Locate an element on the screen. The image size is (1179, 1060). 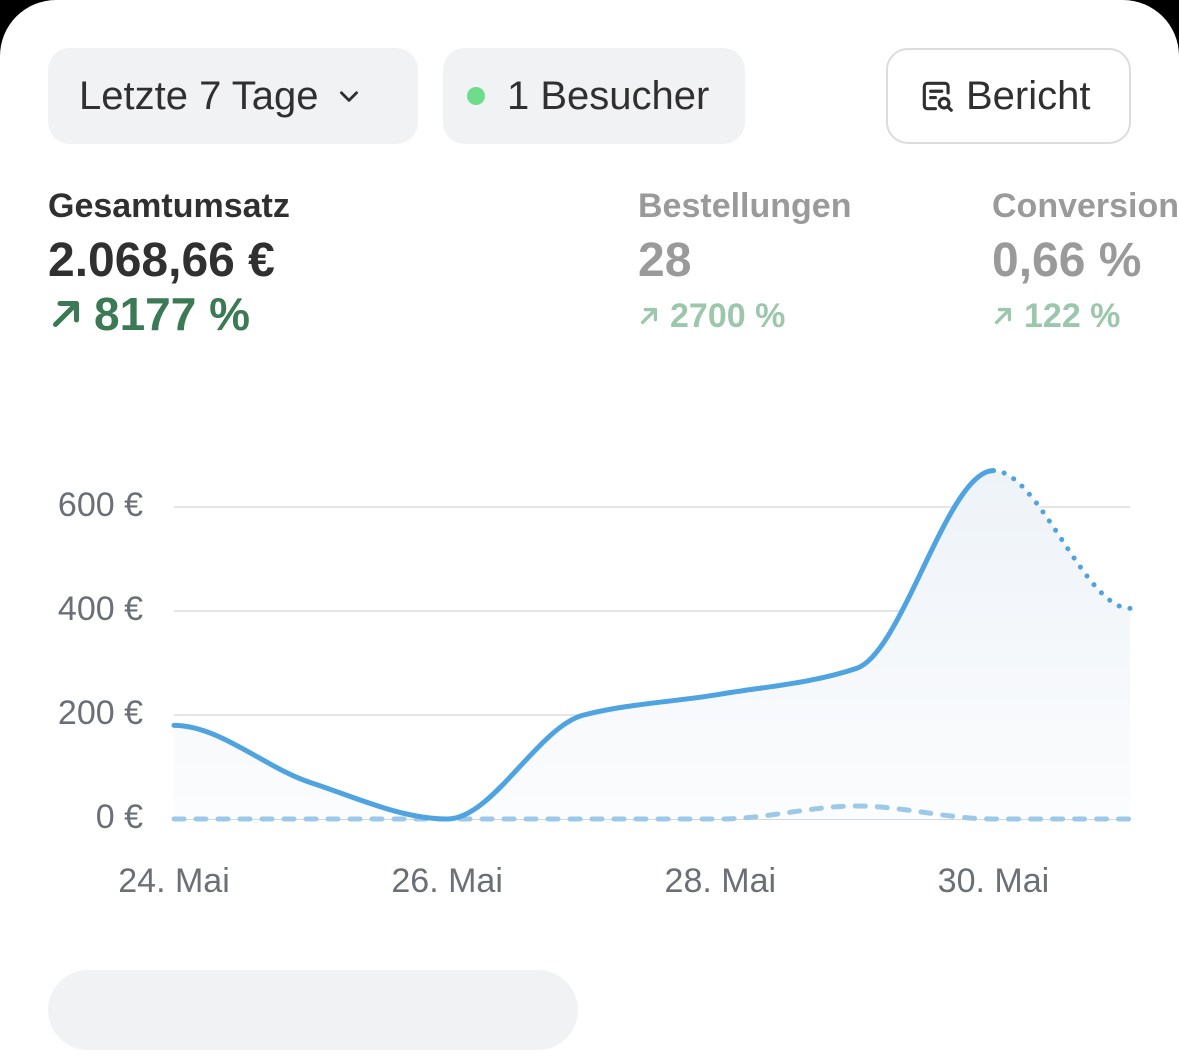
live-visitors-button: 1 Besucher is located at coordinates (594, 96).